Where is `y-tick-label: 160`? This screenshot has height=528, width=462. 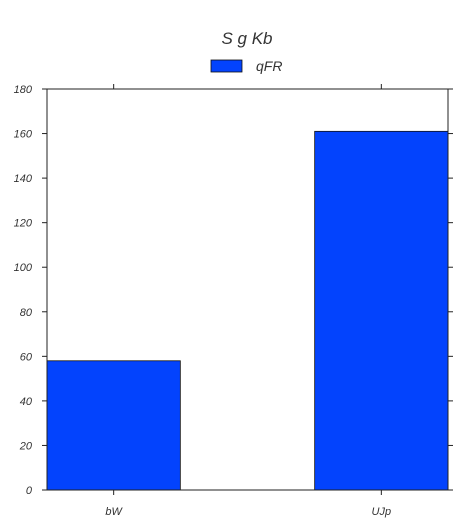 y-tick-label: 160 is located at coordinates (23, 135).